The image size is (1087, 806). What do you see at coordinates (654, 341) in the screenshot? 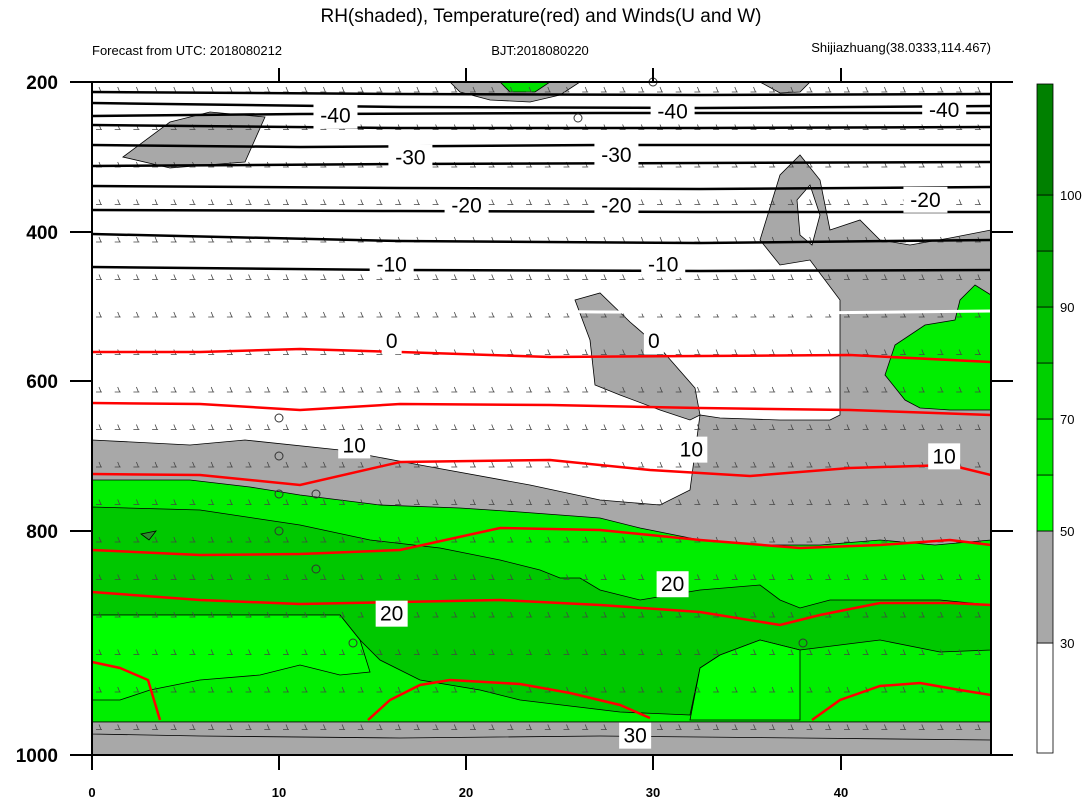
I see `contour-label: 0` at bounding box center [654, 341].